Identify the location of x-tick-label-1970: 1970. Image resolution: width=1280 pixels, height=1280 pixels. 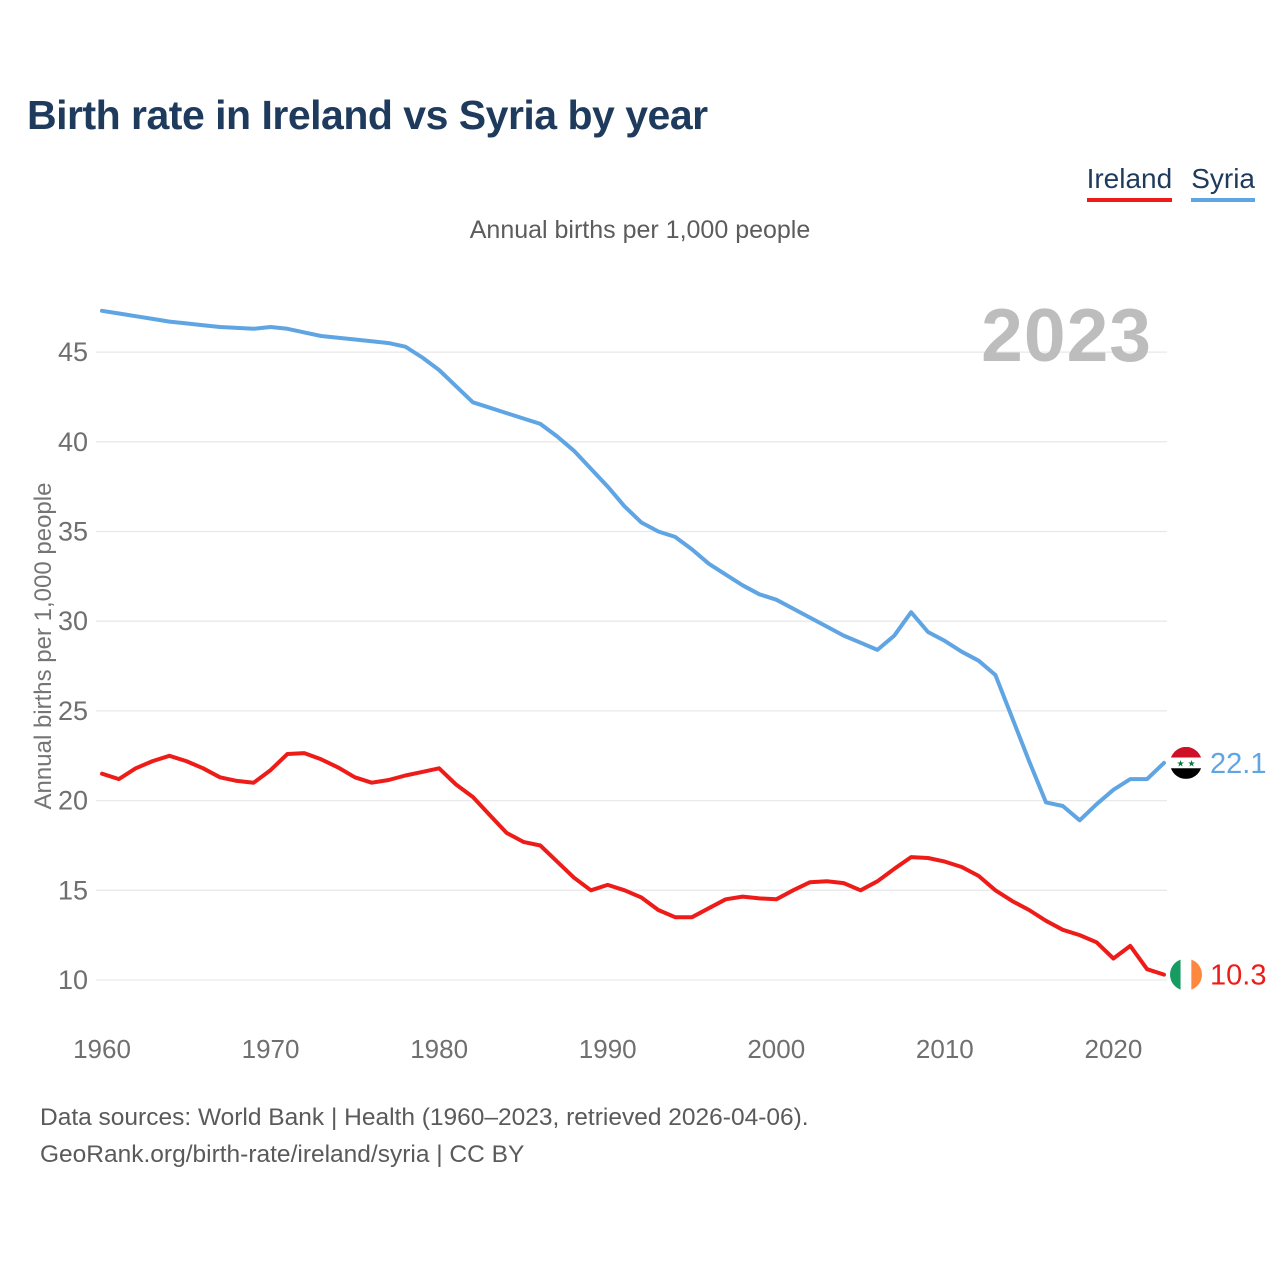
(271, 1049).